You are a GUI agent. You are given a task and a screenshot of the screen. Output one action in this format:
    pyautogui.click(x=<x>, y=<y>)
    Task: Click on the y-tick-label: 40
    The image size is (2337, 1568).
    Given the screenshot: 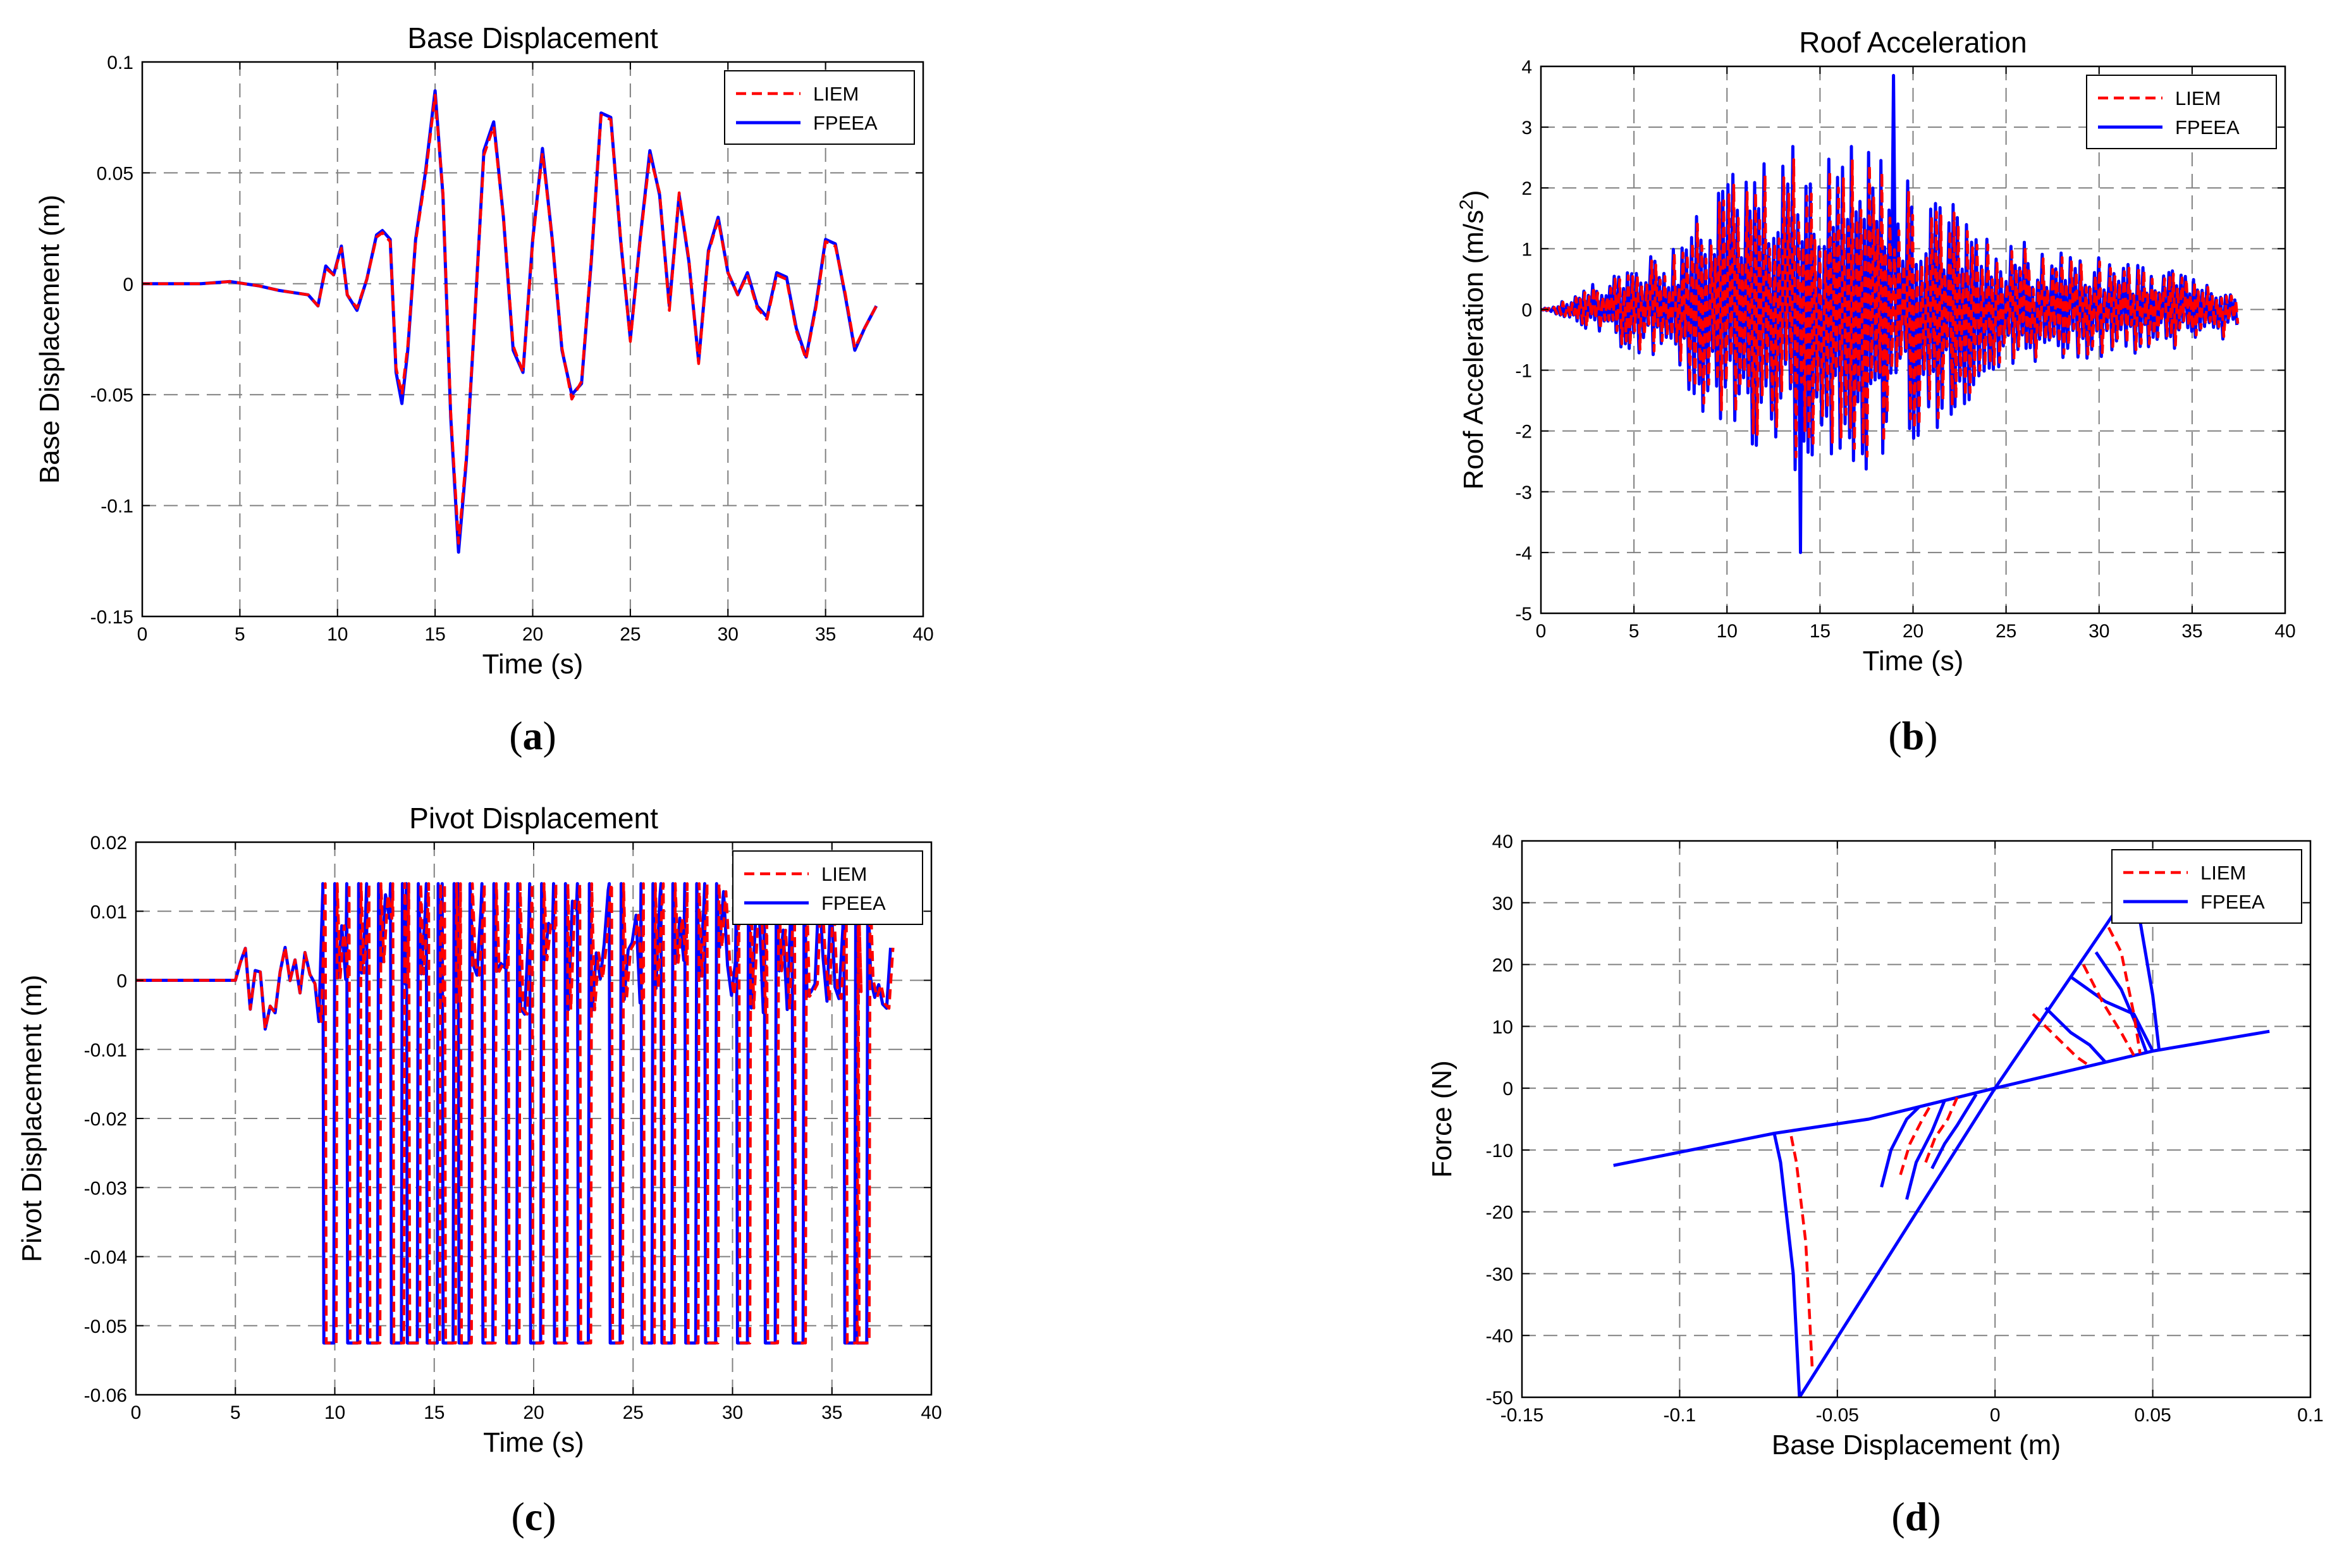 What is the action you would take?
    pyautogui.click(x=1502, y=841)
    